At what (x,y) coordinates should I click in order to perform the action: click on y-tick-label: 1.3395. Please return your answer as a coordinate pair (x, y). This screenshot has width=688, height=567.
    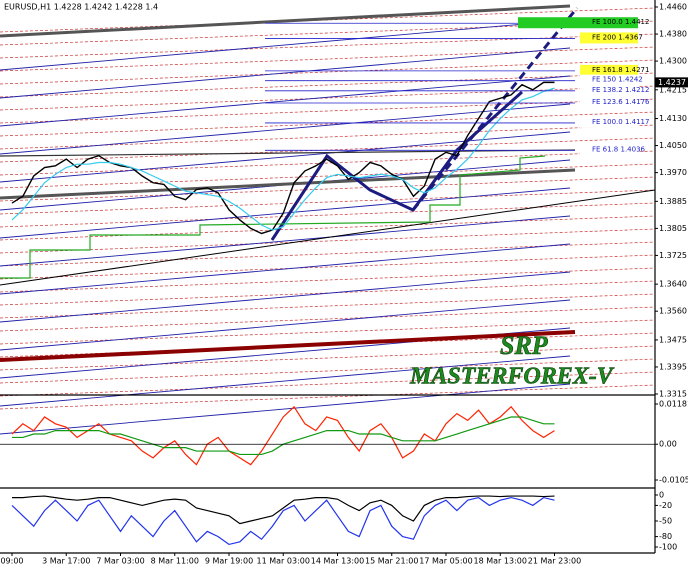
    Looking at the image, I should click on (673, 366).